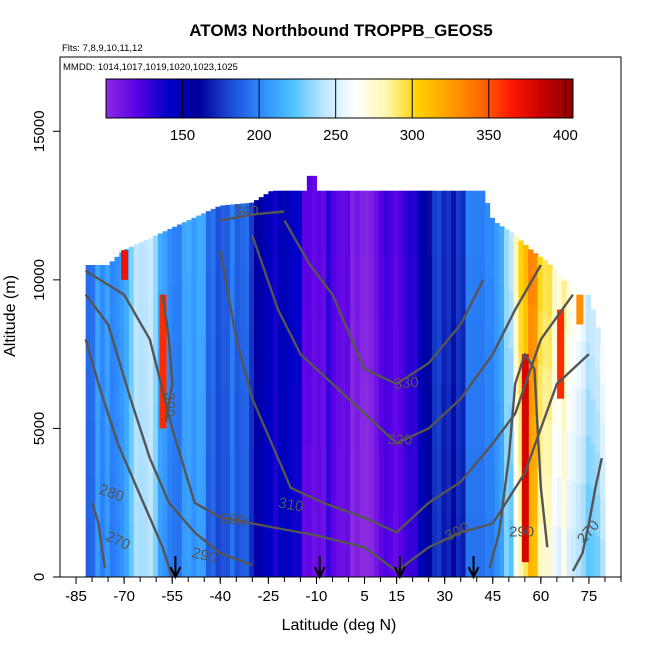 Image resolution: width=650 pixels, height=650 pixels. What do you see at coordinates (10, 316) in the screenshot?
I see `y-axis-label: Altitude (m)` at bounding box center [10, 316].